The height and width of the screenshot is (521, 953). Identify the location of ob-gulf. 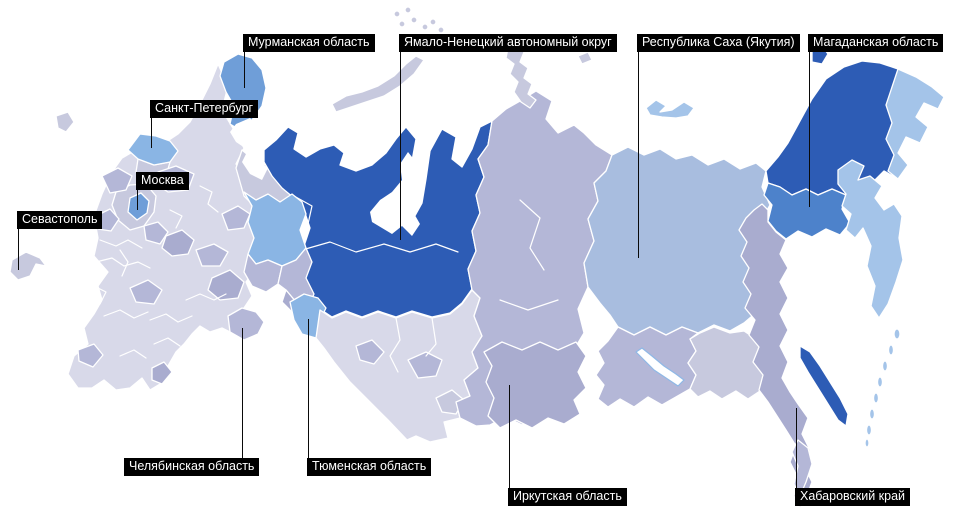
(395, 194).